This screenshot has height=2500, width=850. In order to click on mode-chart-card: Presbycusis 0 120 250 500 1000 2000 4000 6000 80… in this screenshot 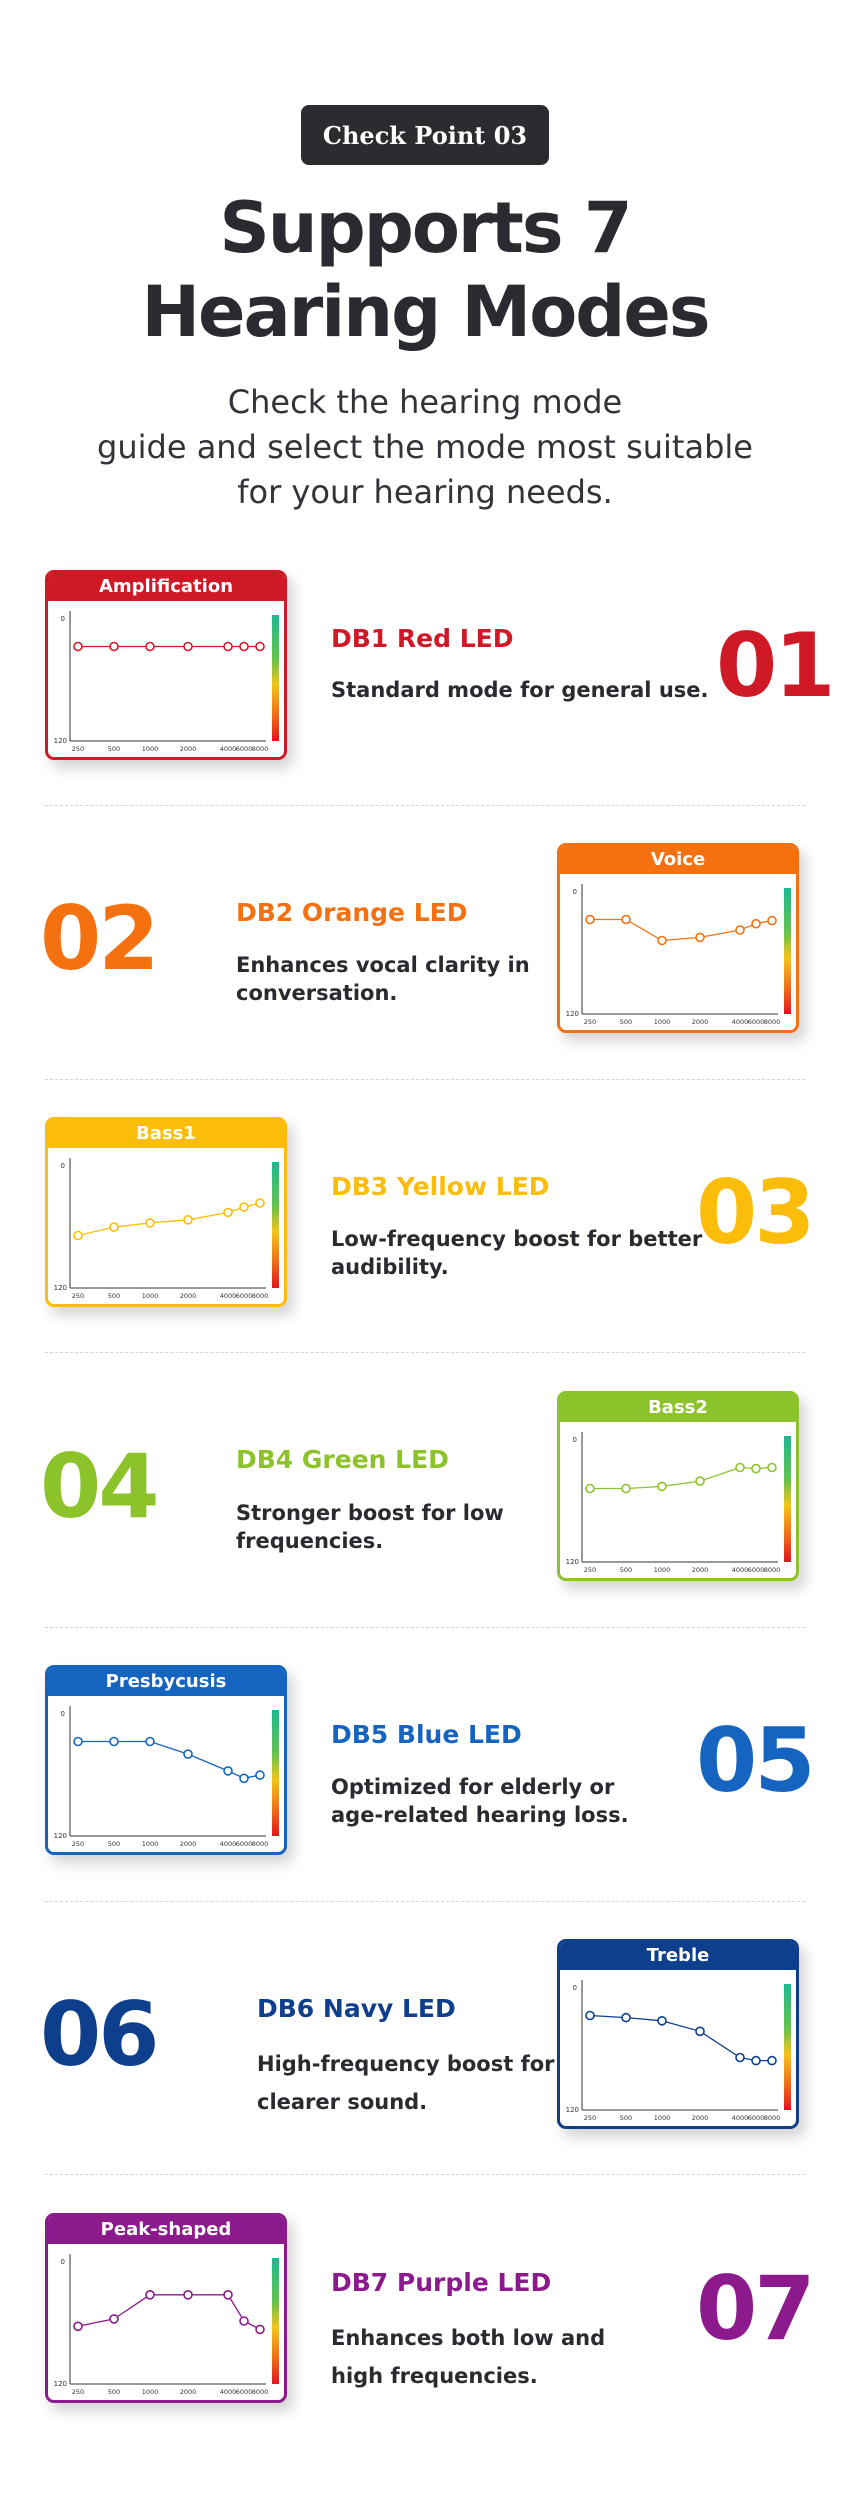, I will do `click(166, 1760)`.